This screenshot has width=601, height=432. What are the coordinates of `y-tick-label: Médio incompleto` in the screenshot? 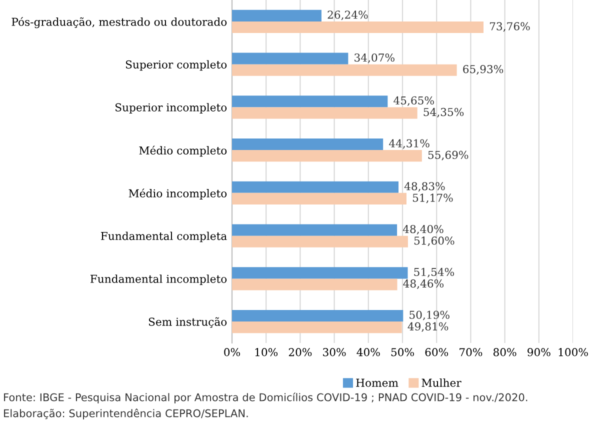 It's located at (177, 194).